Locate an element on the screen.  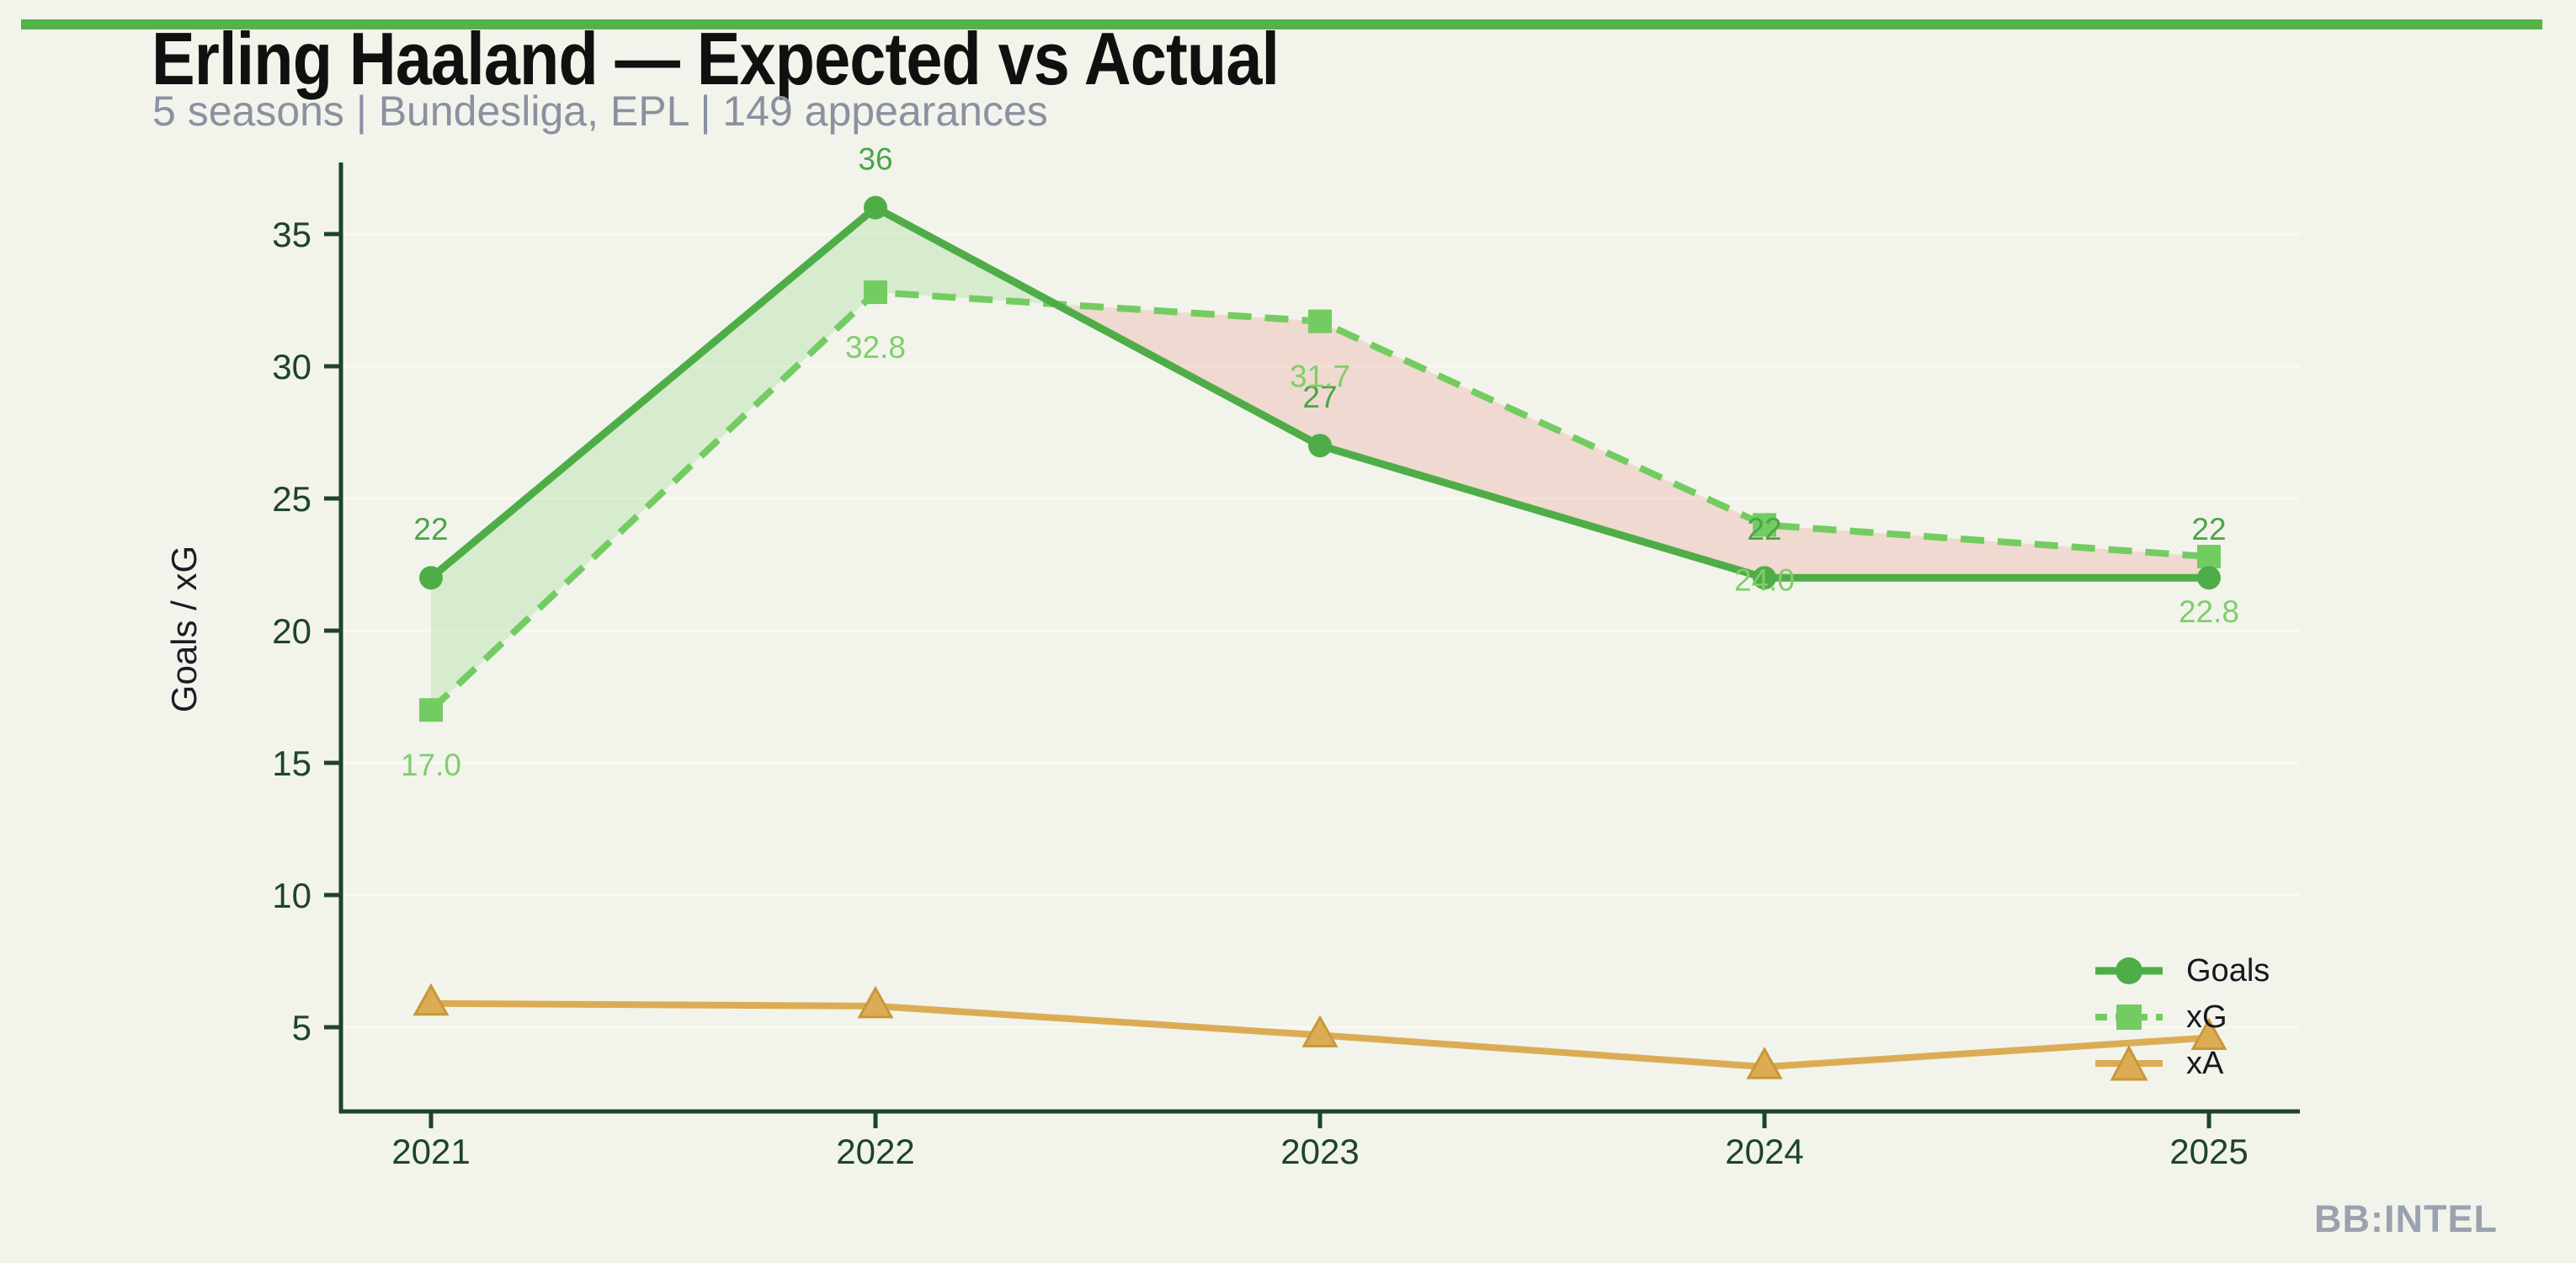
legend: Goals xG xA is located at coordinates (2182, 1017).